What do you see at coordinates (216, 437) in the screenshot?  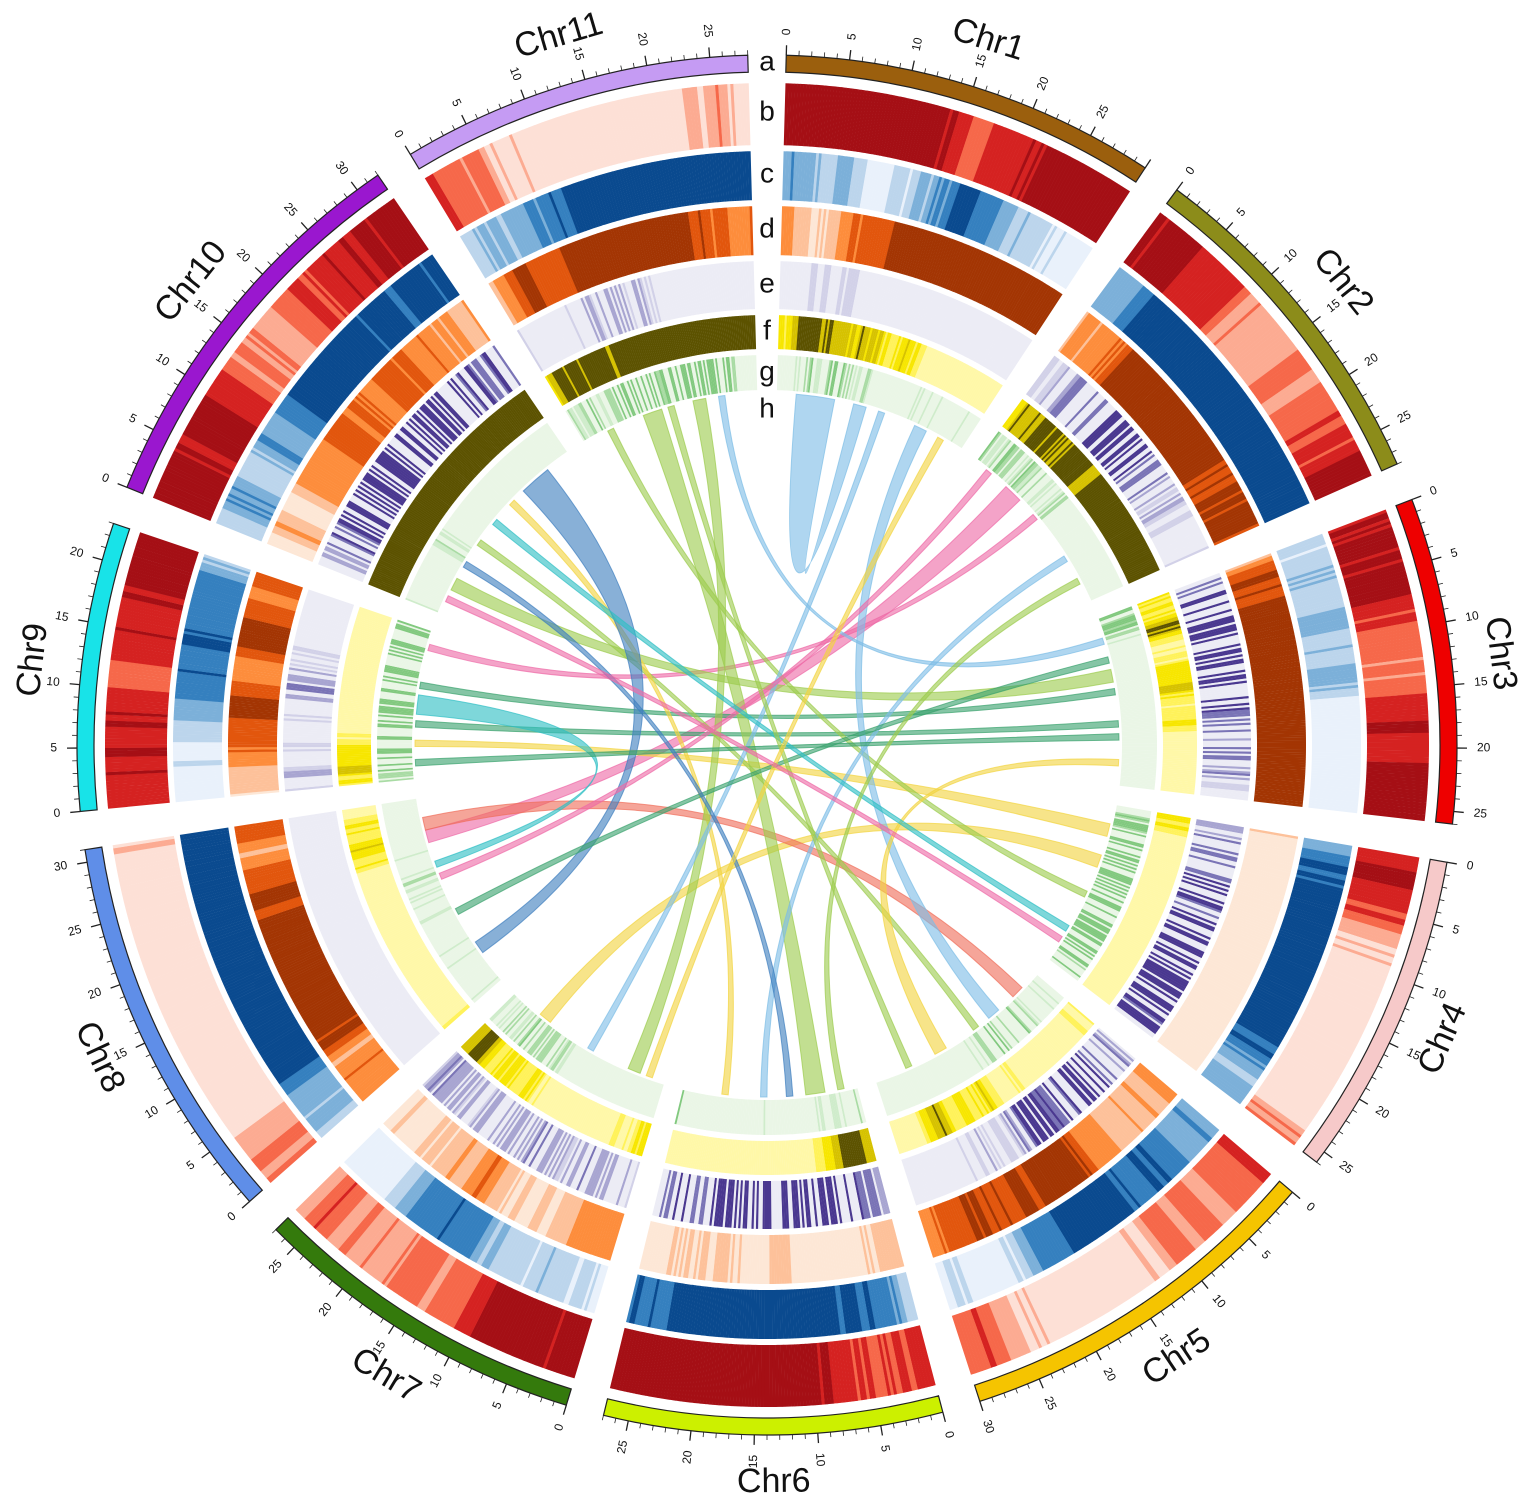 I see `track-b-bin-chr10` at bounding box center [216, 437].